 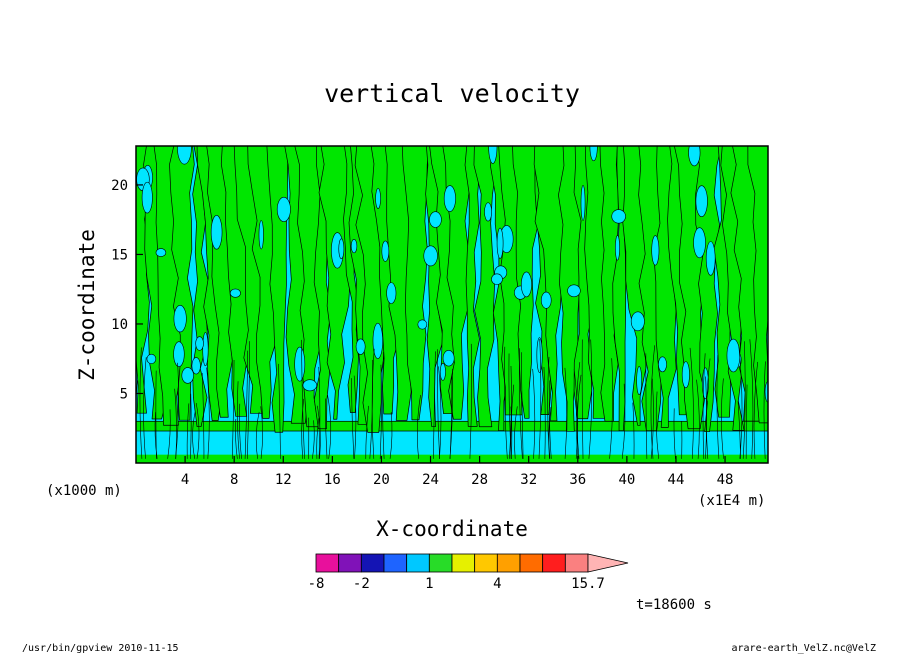 I want to click on footer-left: /usr/bin/gpview 2010-11-15, so click(x=100, y=648).